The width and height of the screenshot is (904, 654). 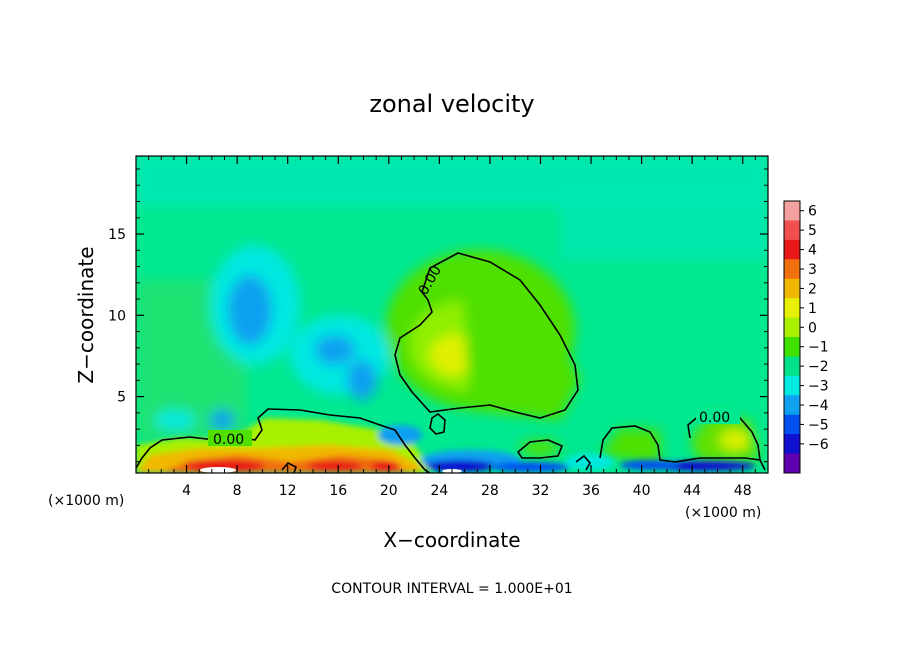 What do you see at coordinates (389, 491) in the screenshot?
I see `x-tick-label: 20` at bounding box center [389, 491].